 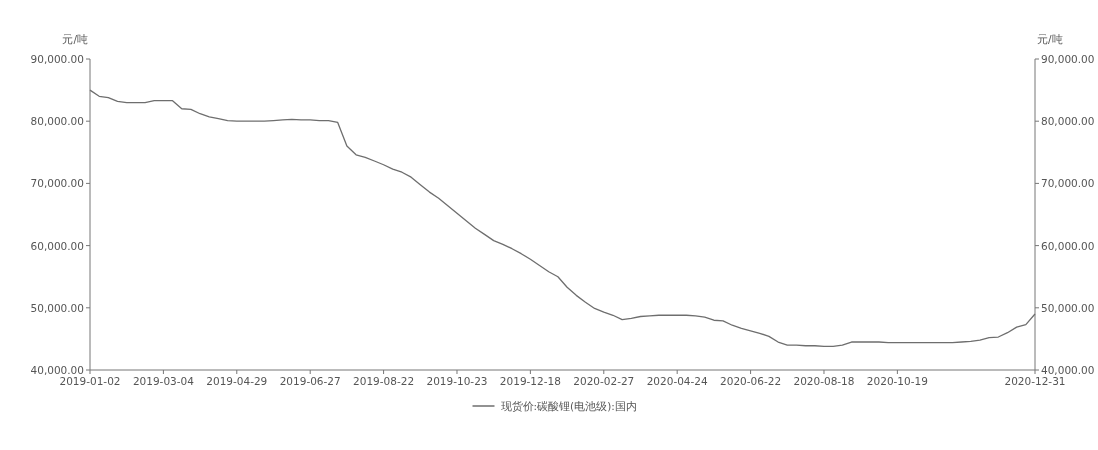 What do you see at coordinates (824, 381) in the screenshot?
I see `x-tick-label: 2020-08-18` at bounding box center [824, 381].